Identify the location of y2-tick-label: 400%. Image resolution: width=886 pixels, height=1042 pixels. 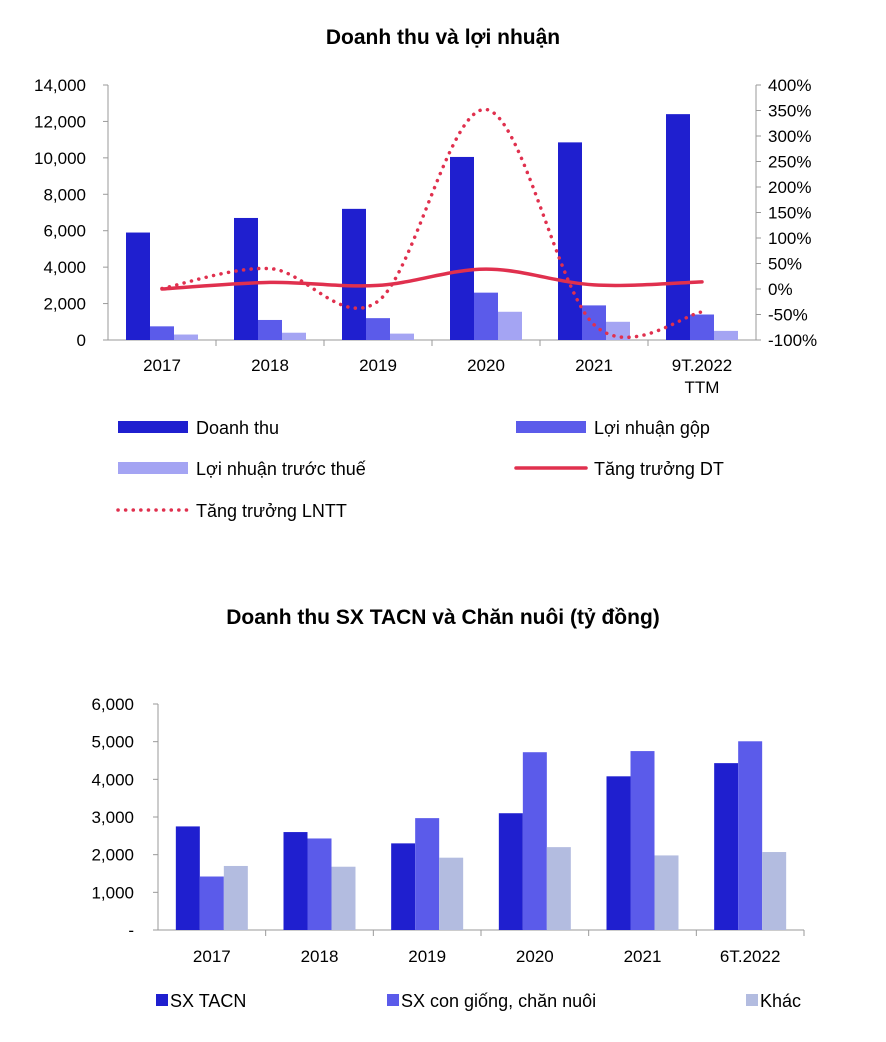
(789, 85).